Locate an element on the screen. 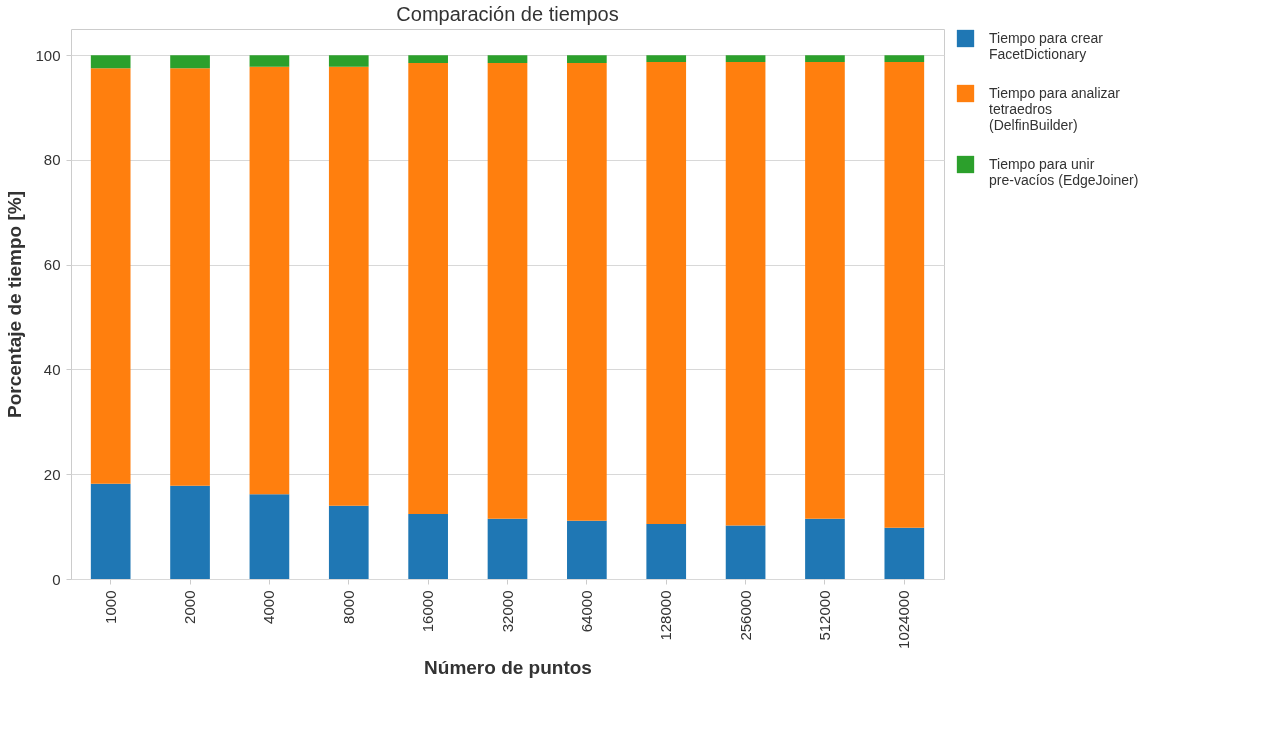  x-tick-label: 8000 is located at coordinates (348, 607).